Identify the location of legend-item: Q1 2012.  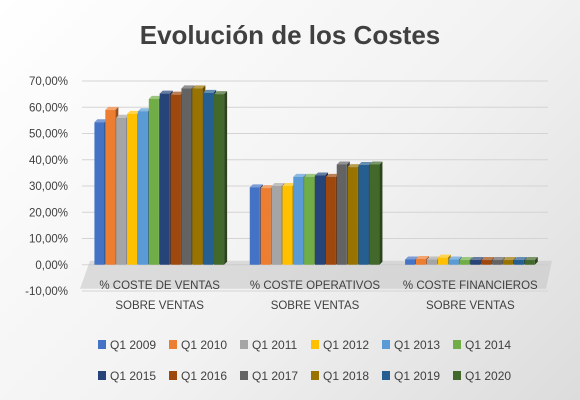
(340, 345).